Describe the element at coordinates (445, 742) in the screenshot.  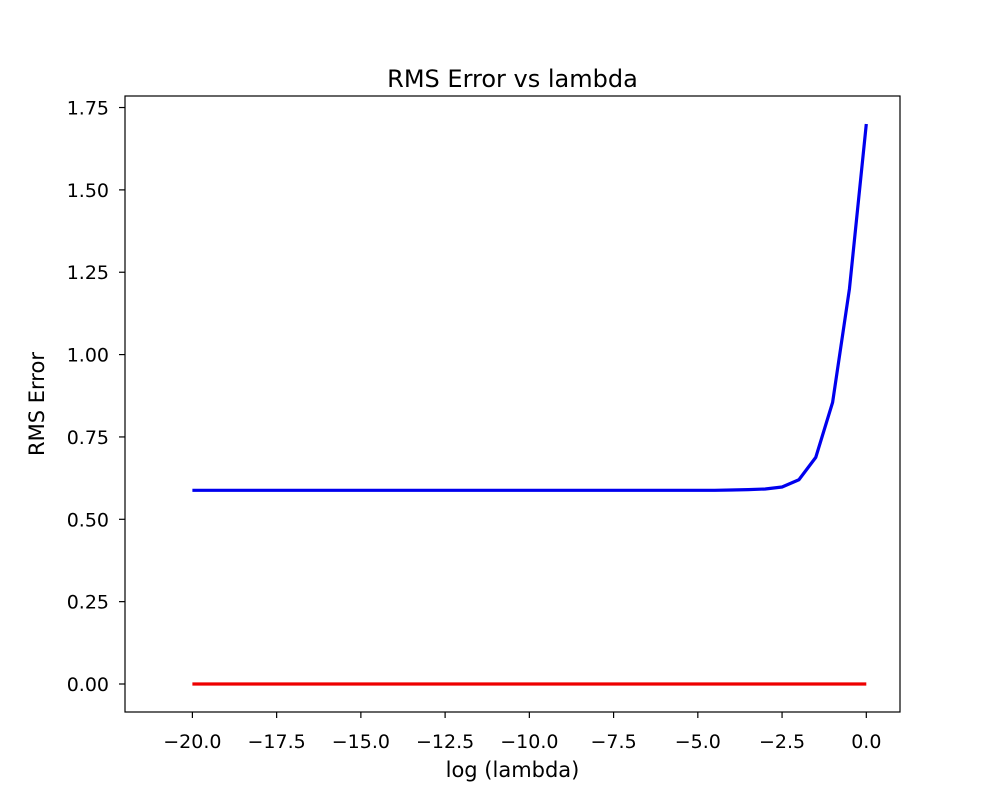
I see `x-tick-label: −12.5` at that location.